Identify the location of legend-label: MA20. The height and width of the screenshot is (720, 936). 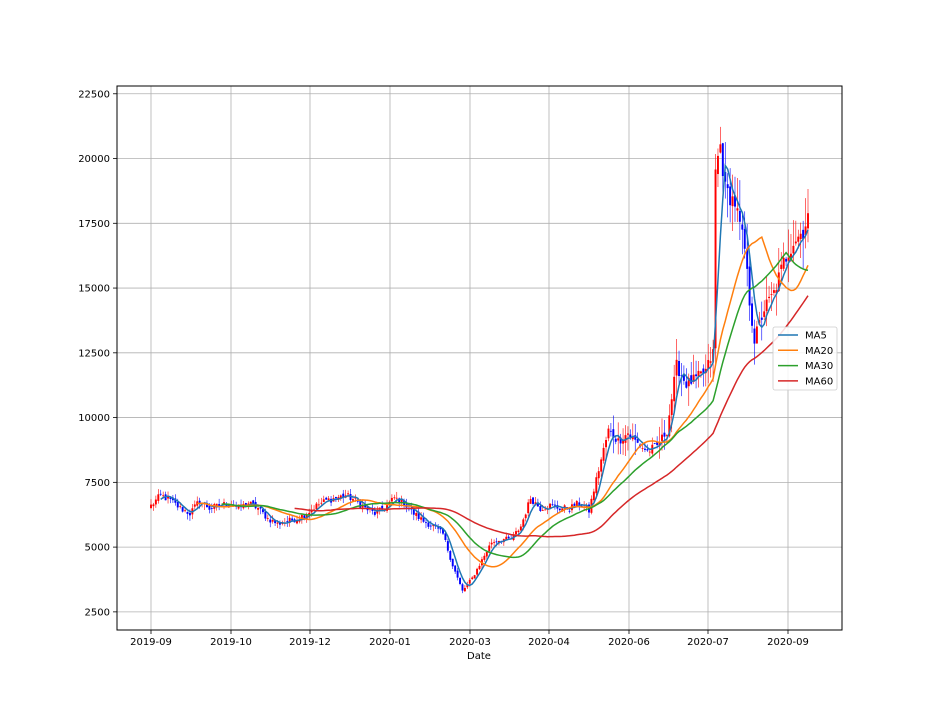
(819, 351).